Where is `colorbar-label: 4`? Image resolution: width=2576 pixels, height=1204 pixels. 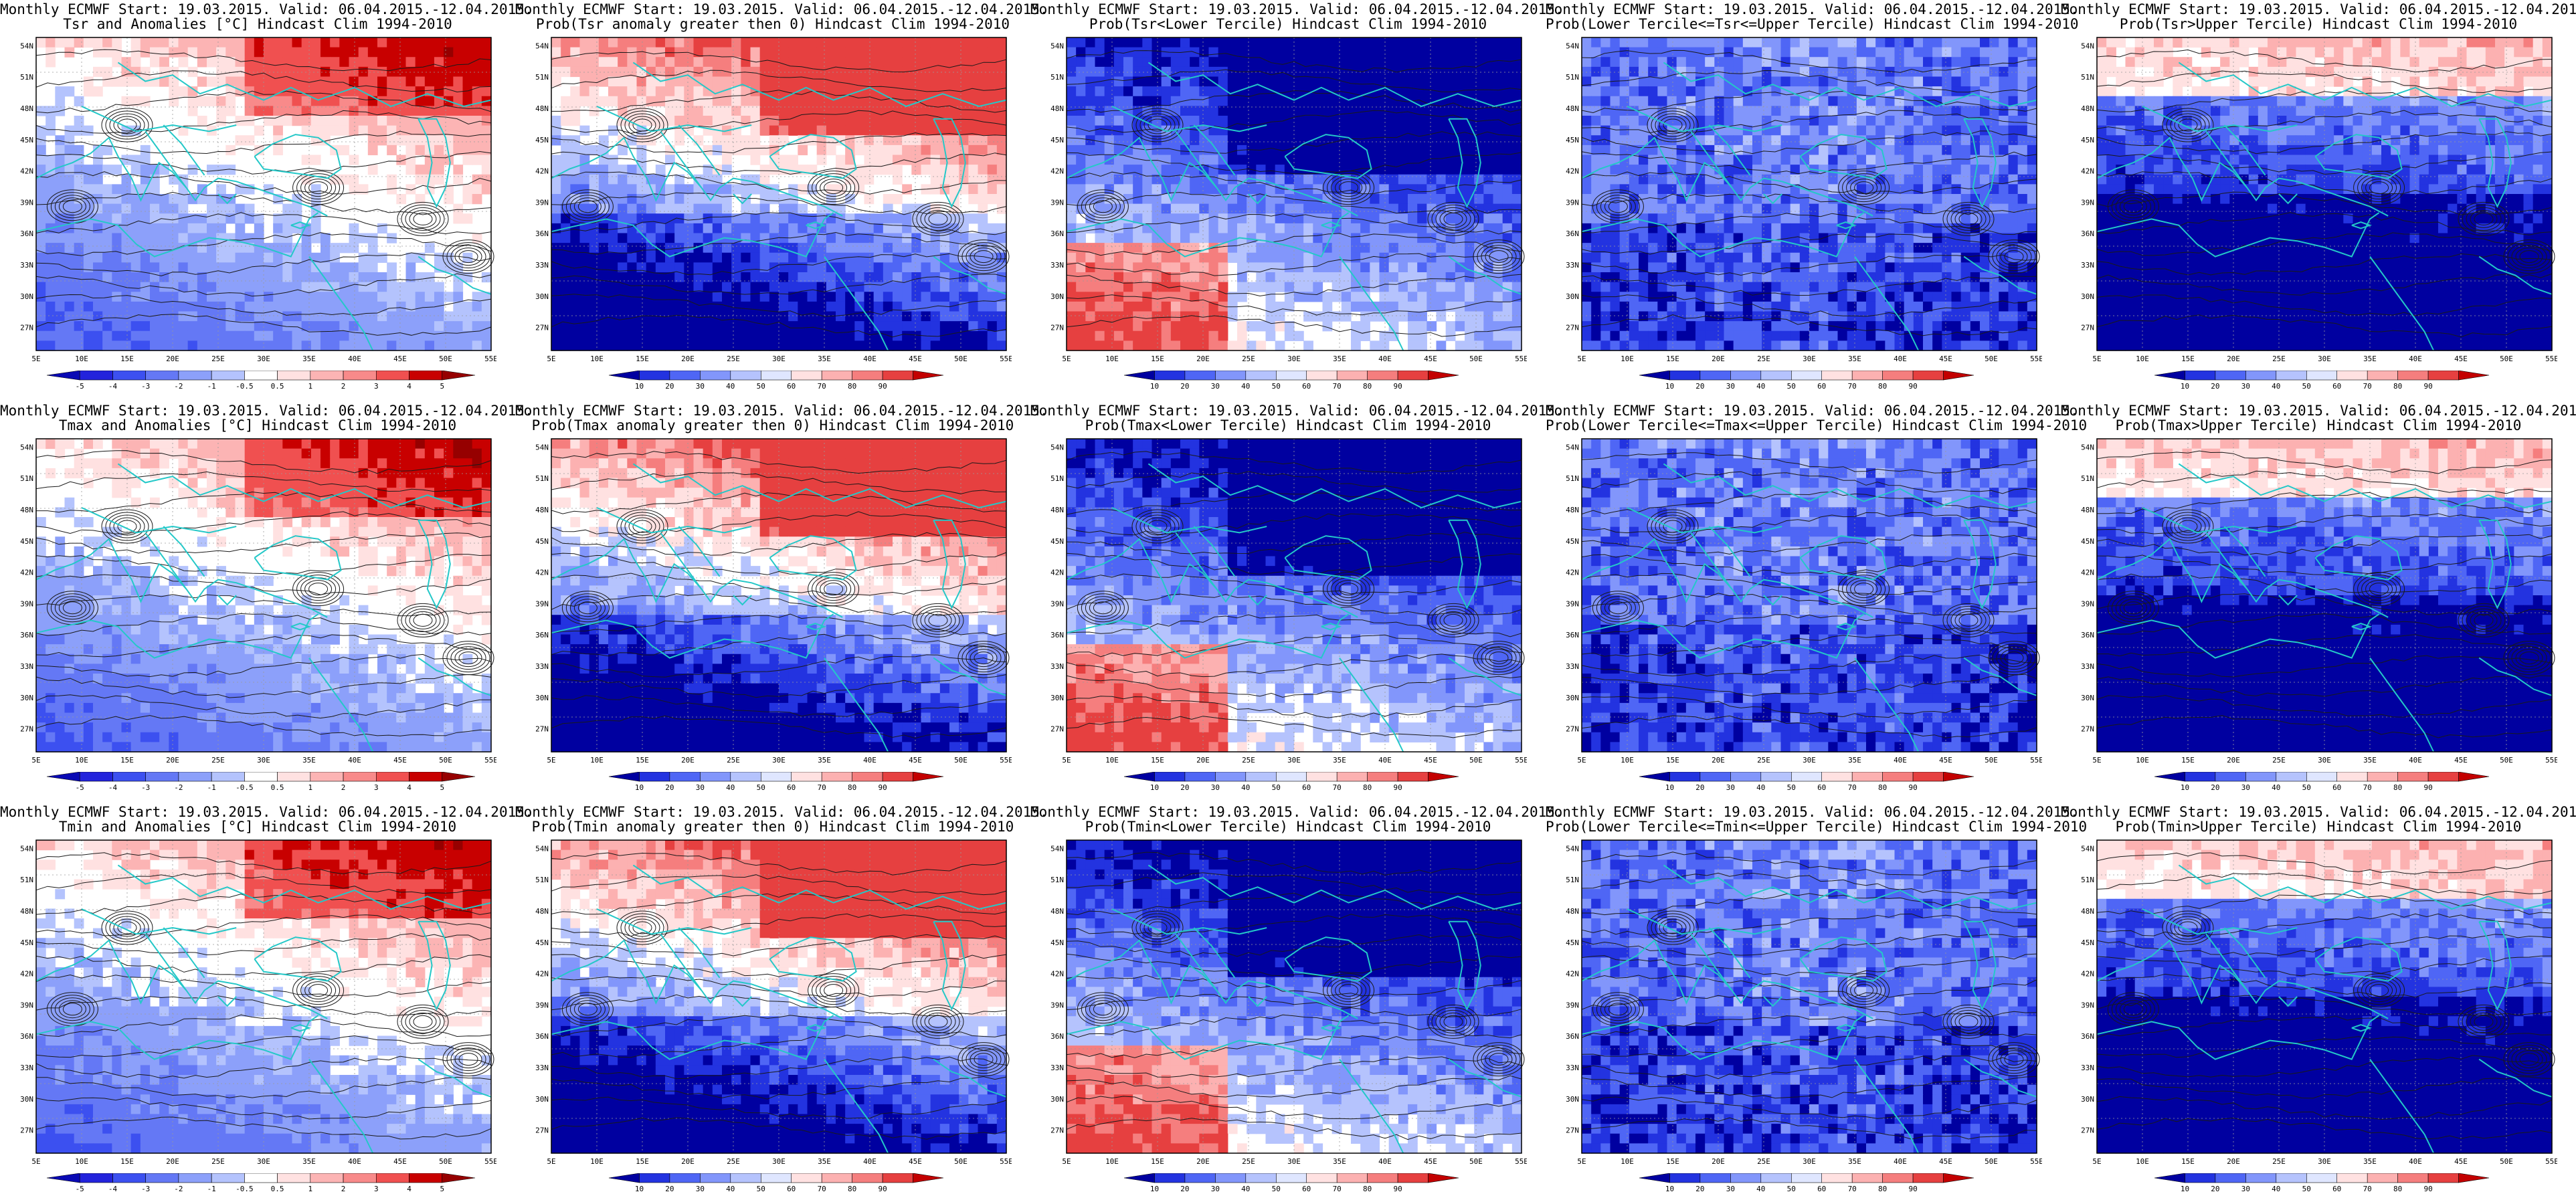
colorbar-label: 4 is located at coordinates (409, 787).